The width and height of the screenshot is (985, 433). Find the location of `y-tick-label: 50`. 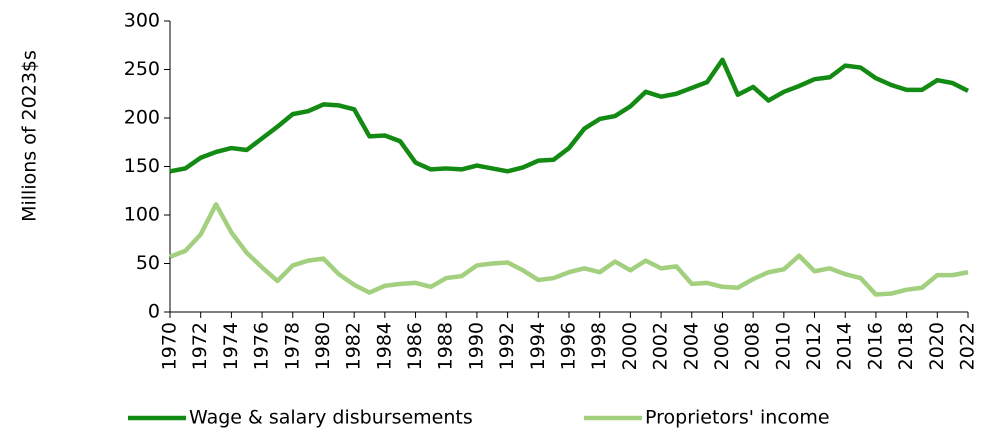

y-tick-label: 50 is located at coordinates (148, 263).